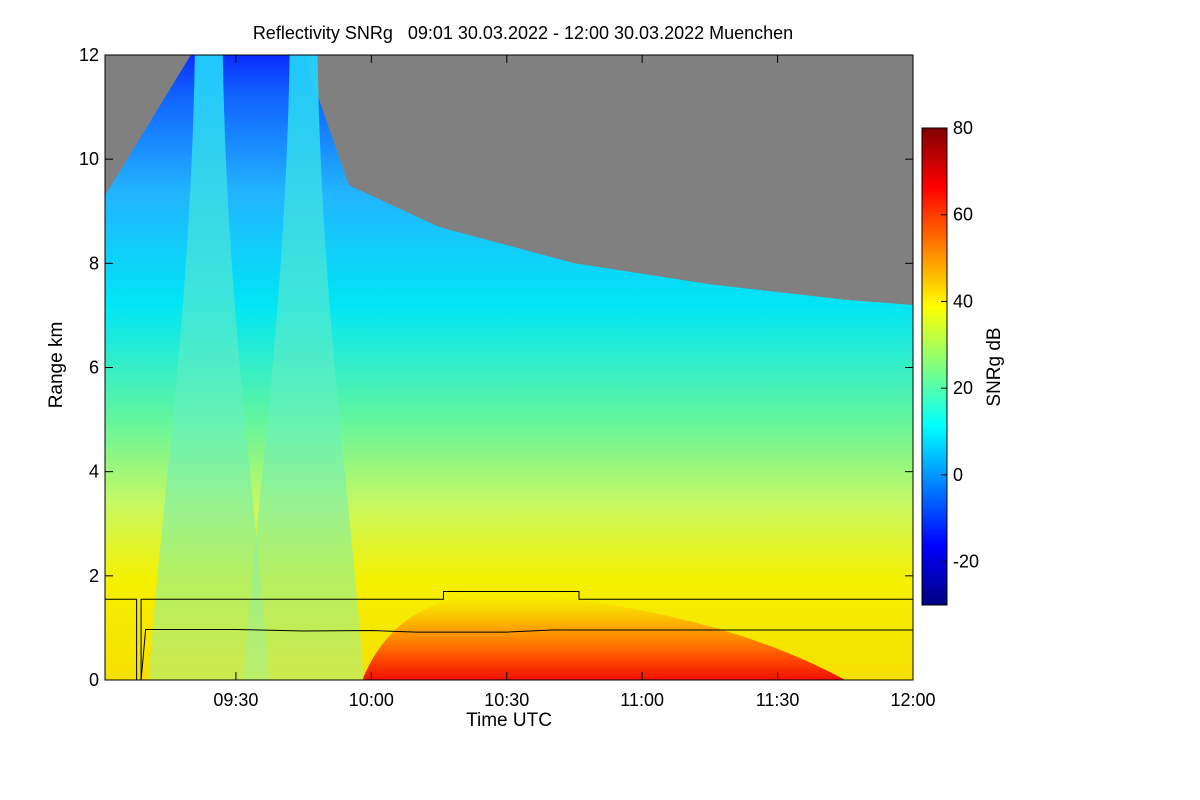 The height and width of the screenshot is (800, 1200). Describe the element at coordinates (506, 700) in the screenshot. I see `x-tick-label: 10:30` at that location.